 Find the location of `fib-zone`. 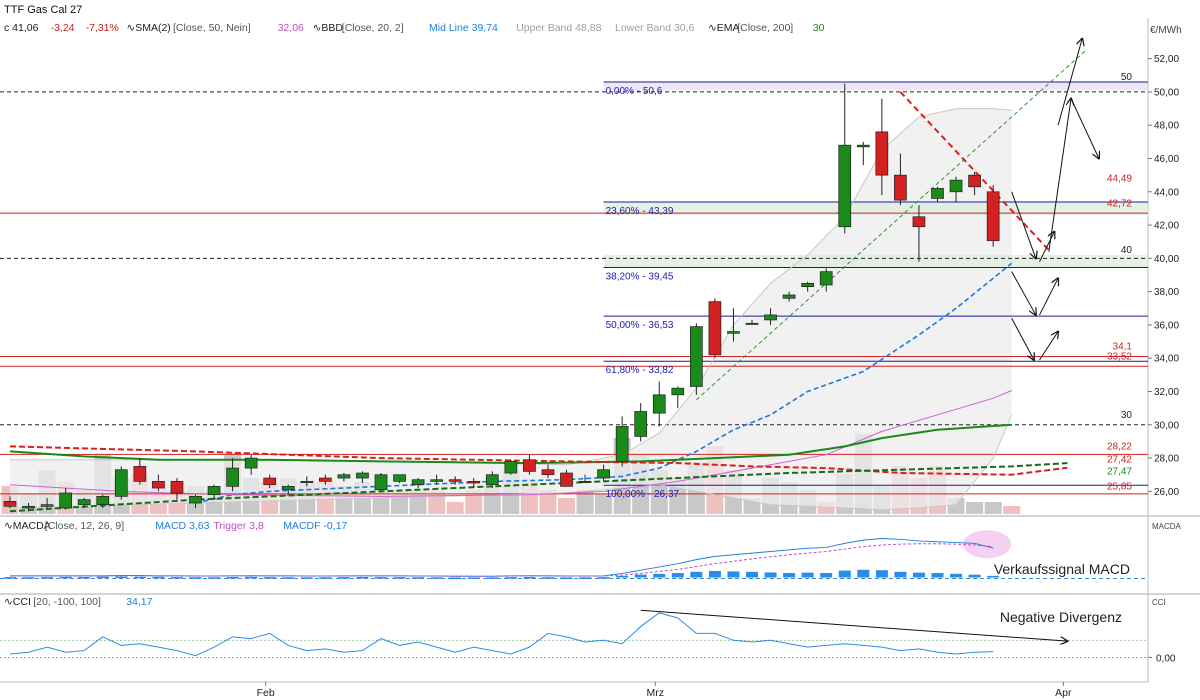

fib-zone is located at coordinates (875, 86).